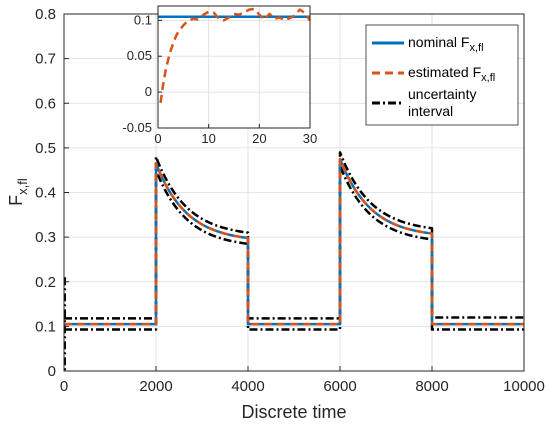 The height and width of the screenshot is (430, 550). I want to click on legend-label-nominal-main: nominal F, so click(438, 42).